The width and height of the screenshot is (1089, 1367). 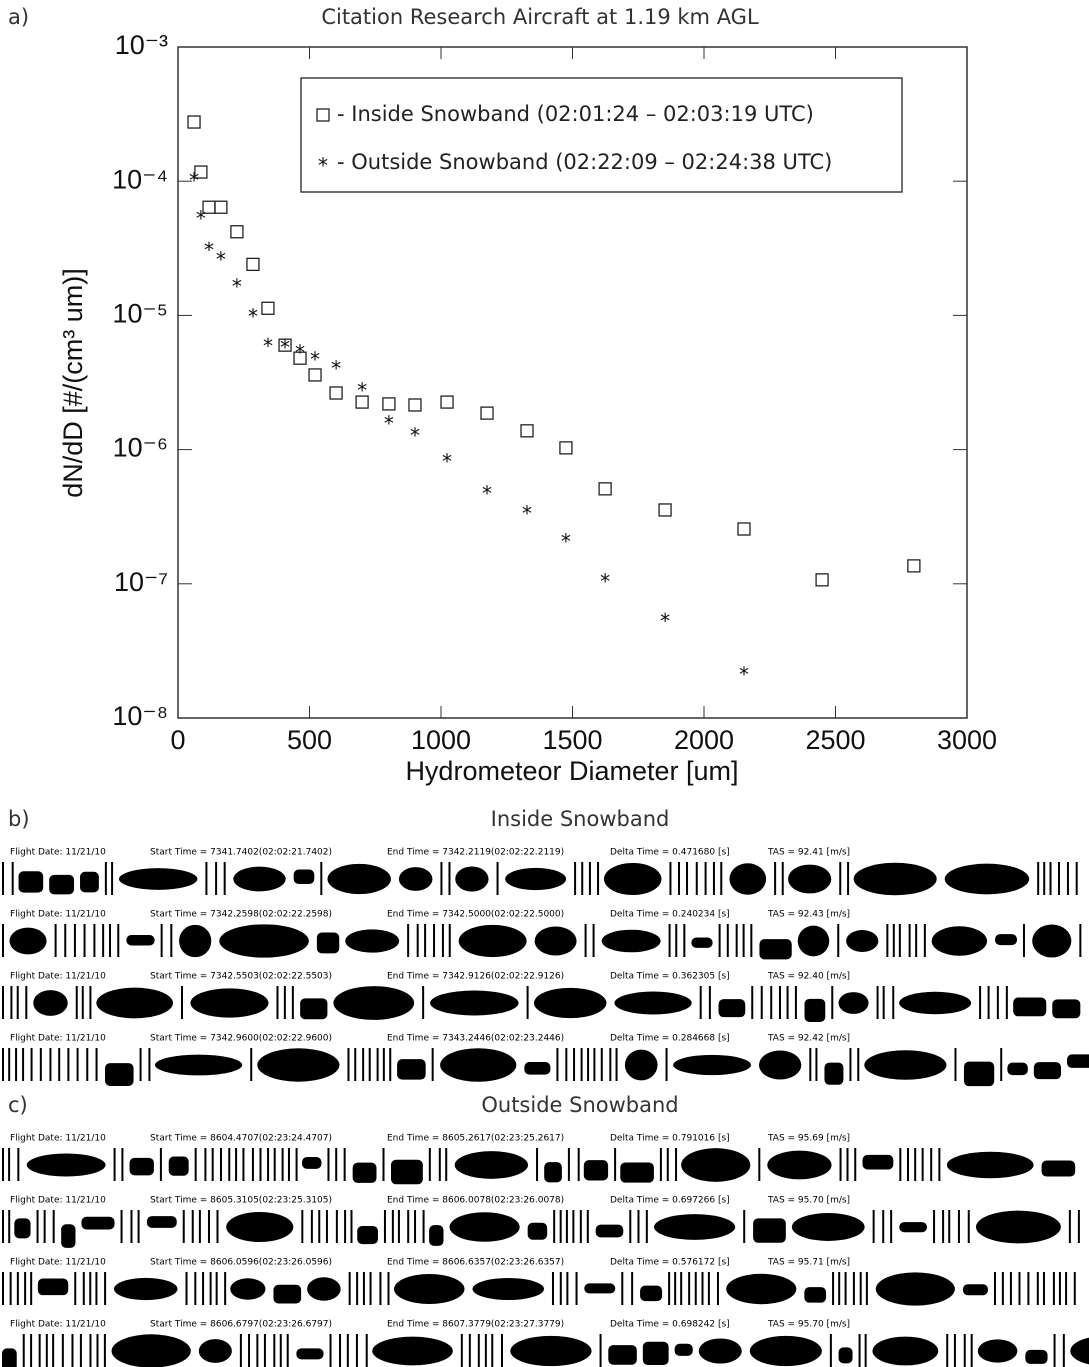 What do you see at coordinates (475, 1325) in the screenshot?
I see `strip-header: End Time = 8607.3779(02:23:27.3779)` at bounding box center [475, 1325].